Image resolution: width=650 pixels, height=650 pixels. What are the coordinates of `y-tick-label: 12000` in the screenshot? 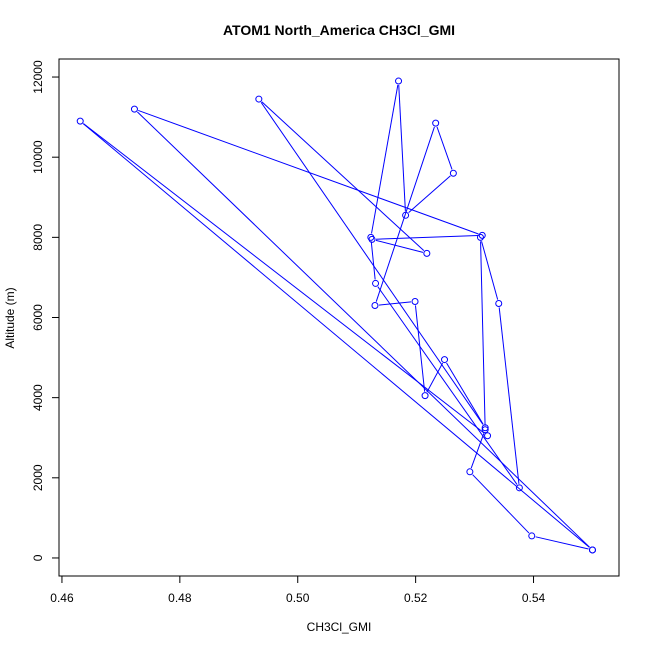 It's located at (38, 77).